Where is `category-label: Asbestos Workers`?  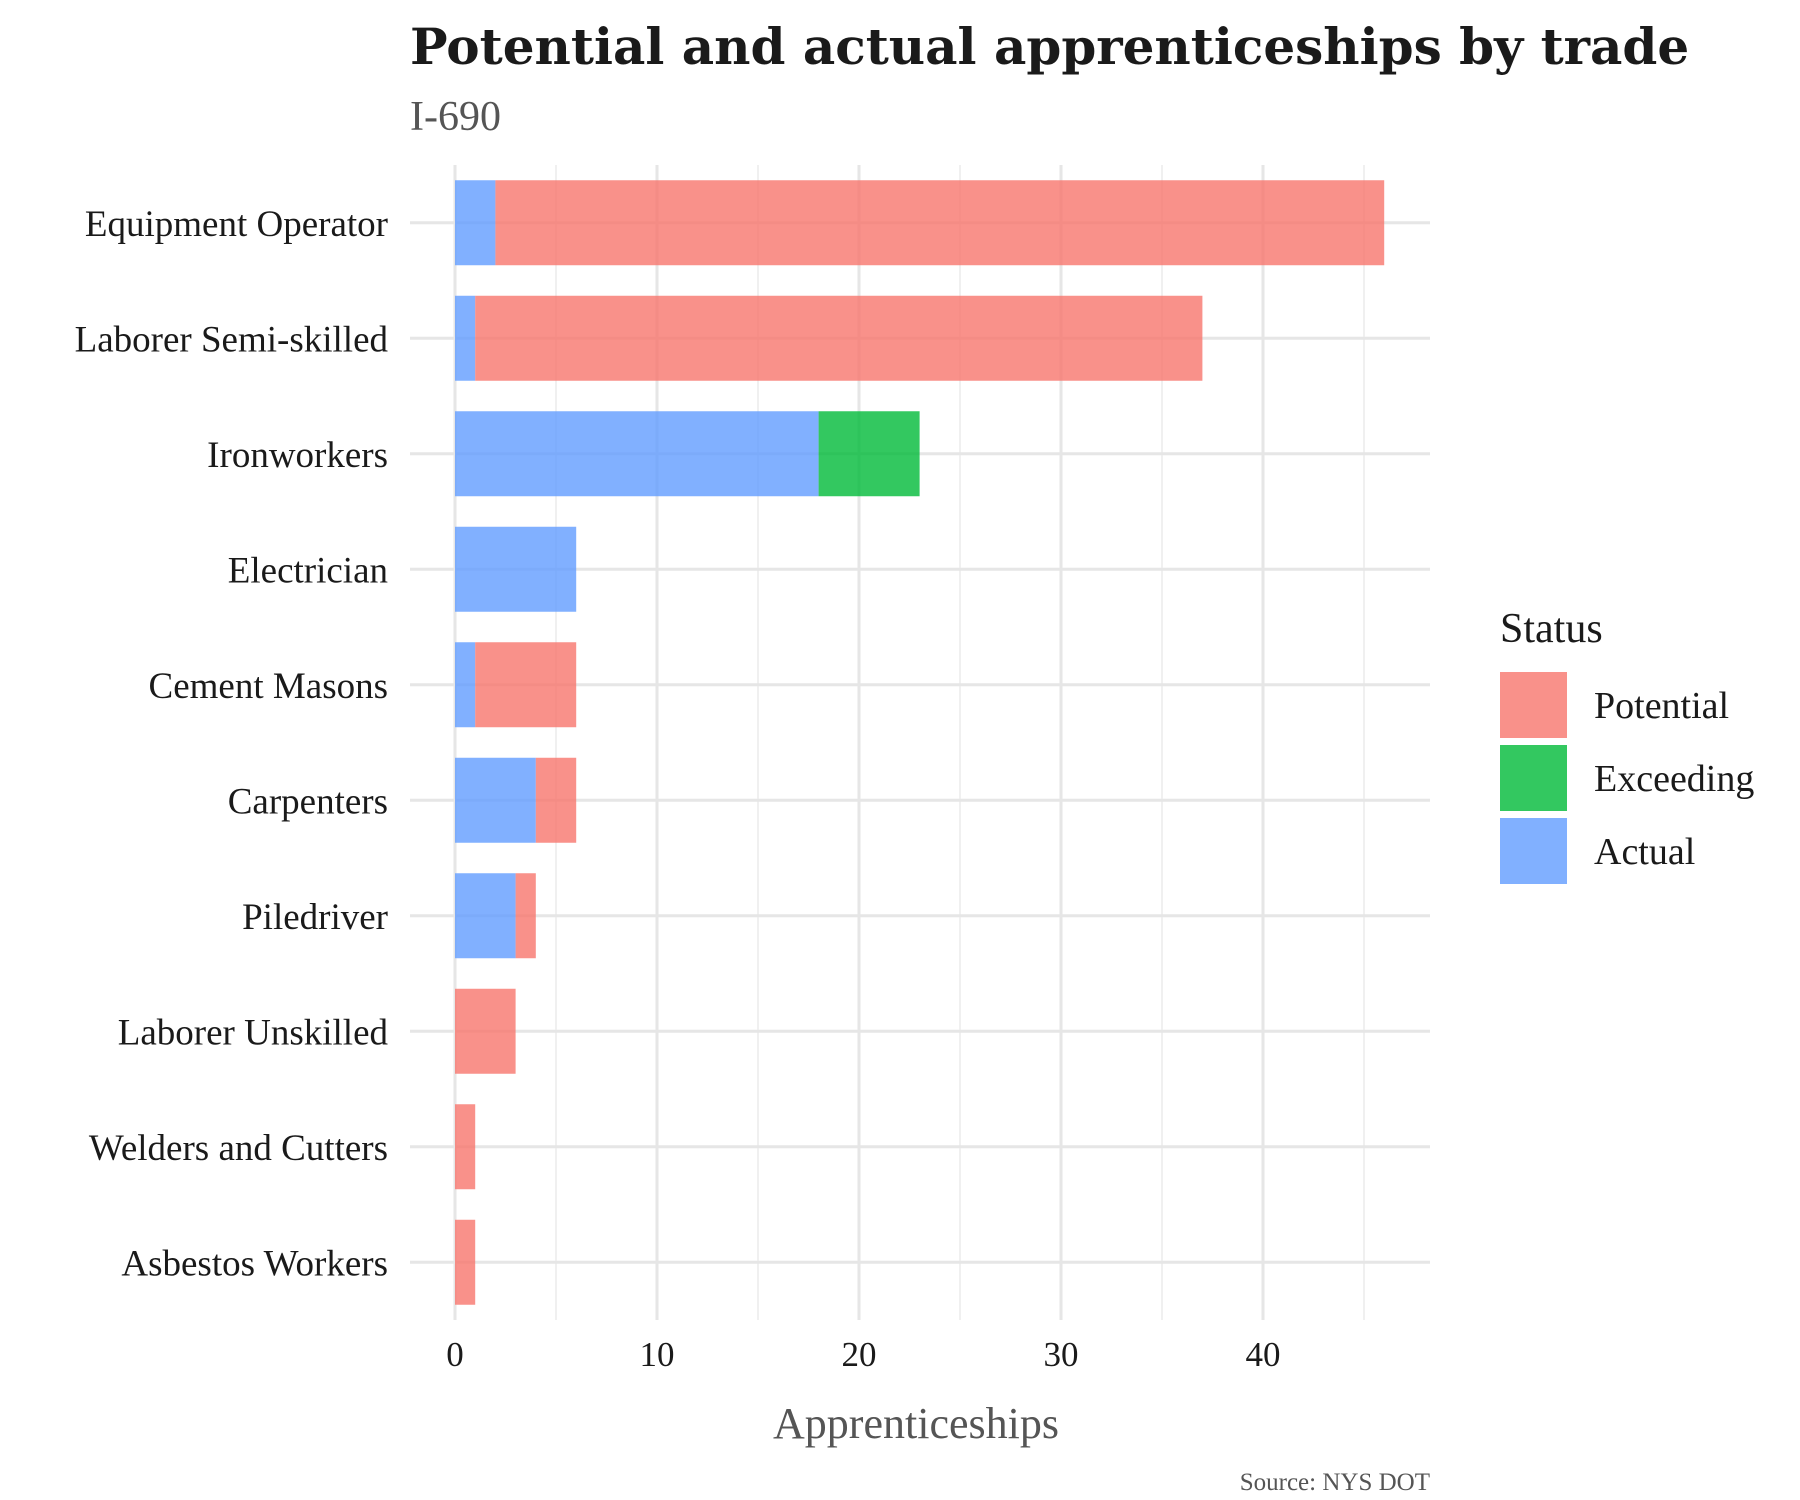
category-label: Asbestos Workers is located at coordinates (254, 1263).